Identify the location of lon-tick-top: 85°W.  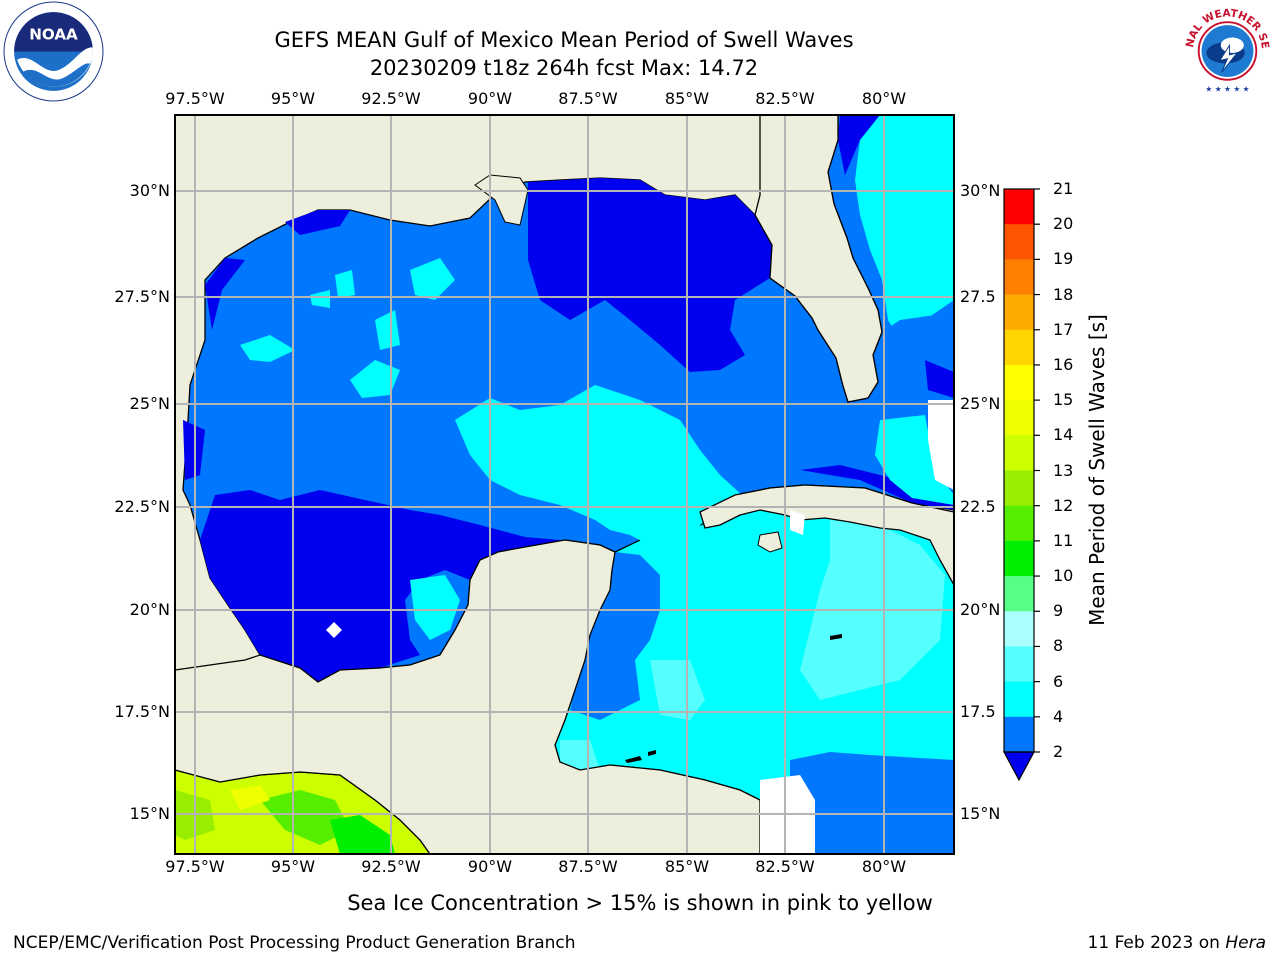
(687, 98).